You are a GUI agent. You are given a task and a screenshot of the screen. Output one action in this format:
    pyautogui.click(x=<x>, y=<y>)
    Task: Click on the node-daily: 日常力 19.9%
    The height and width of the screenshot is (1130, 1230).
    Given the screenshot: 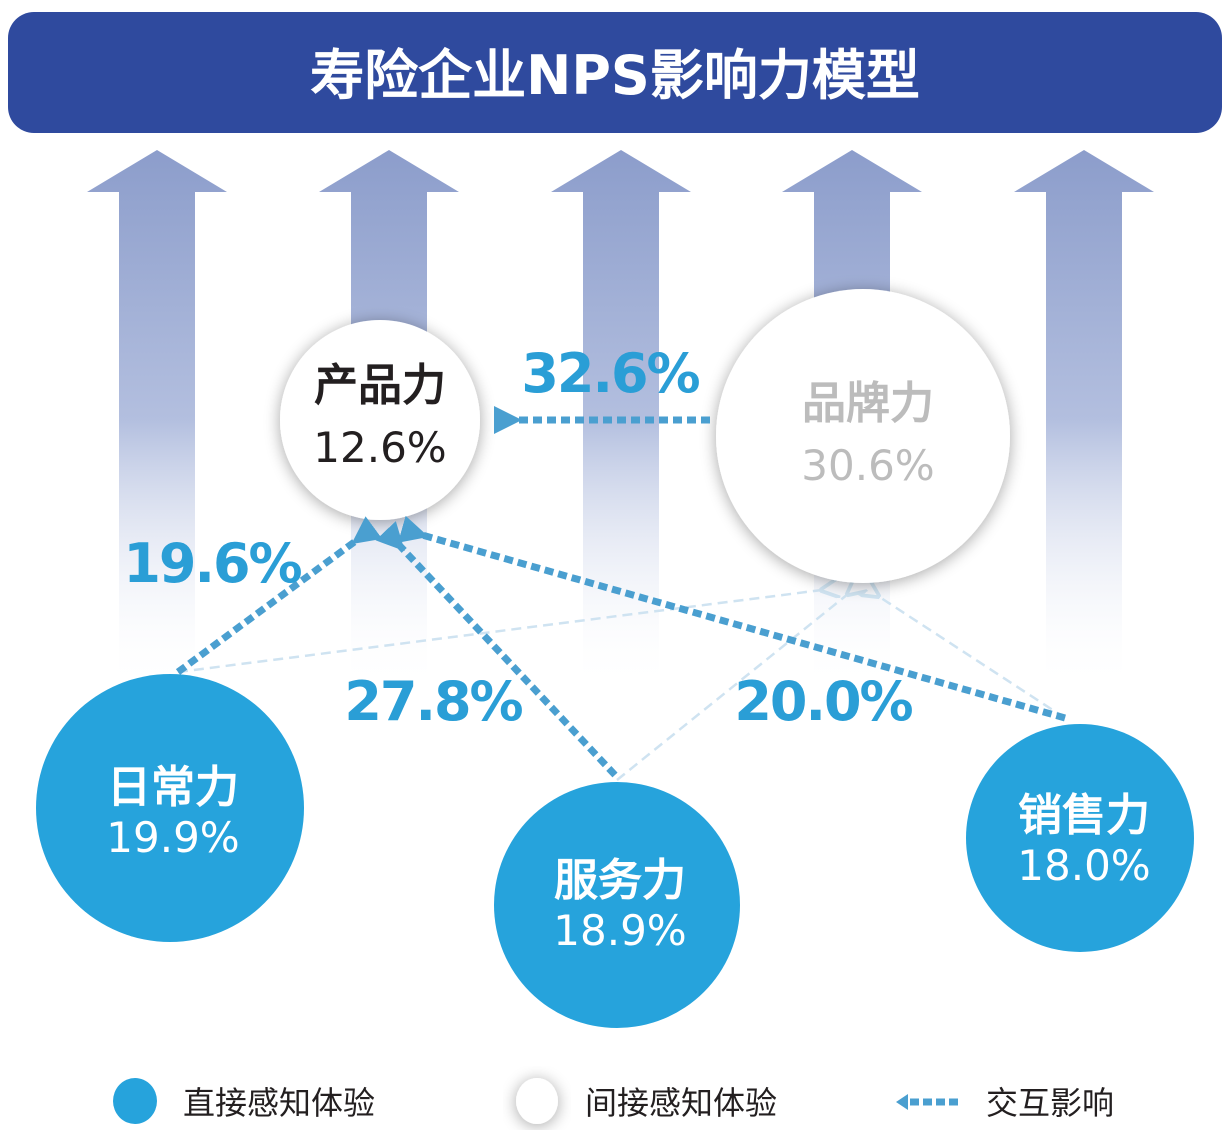 What is the action you would take?
    pyautogui.click(x=170, y=808)
    